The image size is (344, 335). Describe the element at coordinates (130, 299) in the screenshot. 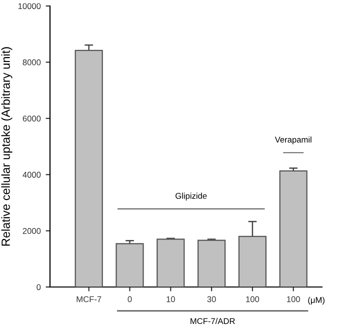

I see `x-tick-label: 0` at that location.